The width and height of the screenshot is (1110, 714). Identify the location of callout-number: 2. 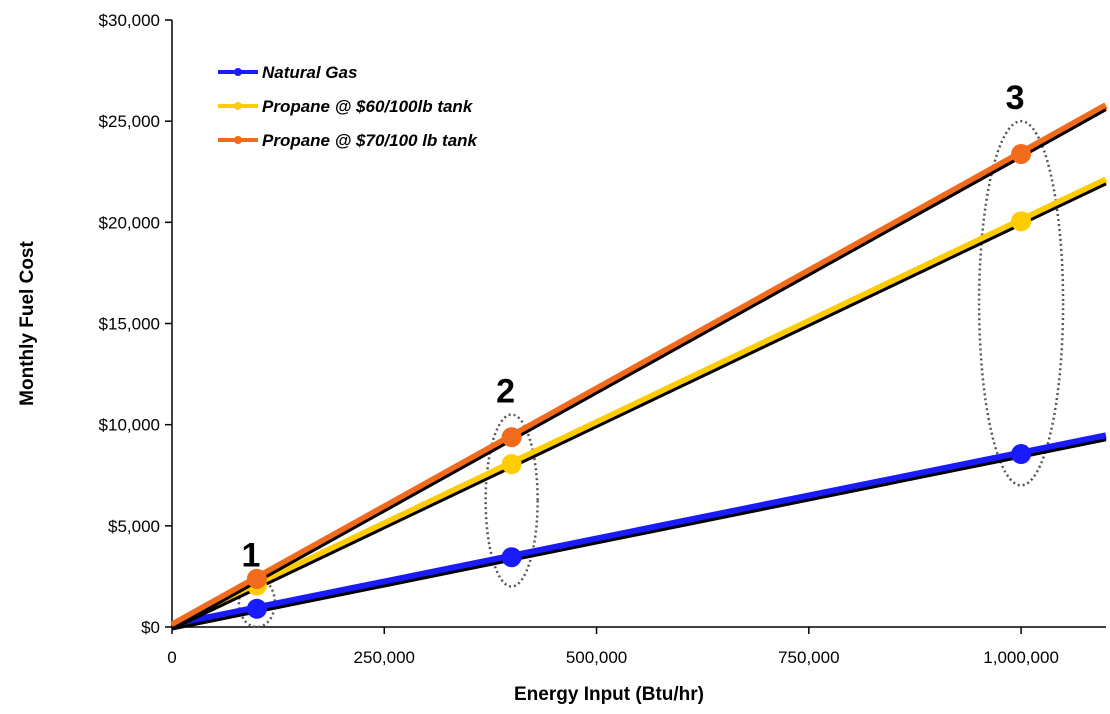
(505, 392).